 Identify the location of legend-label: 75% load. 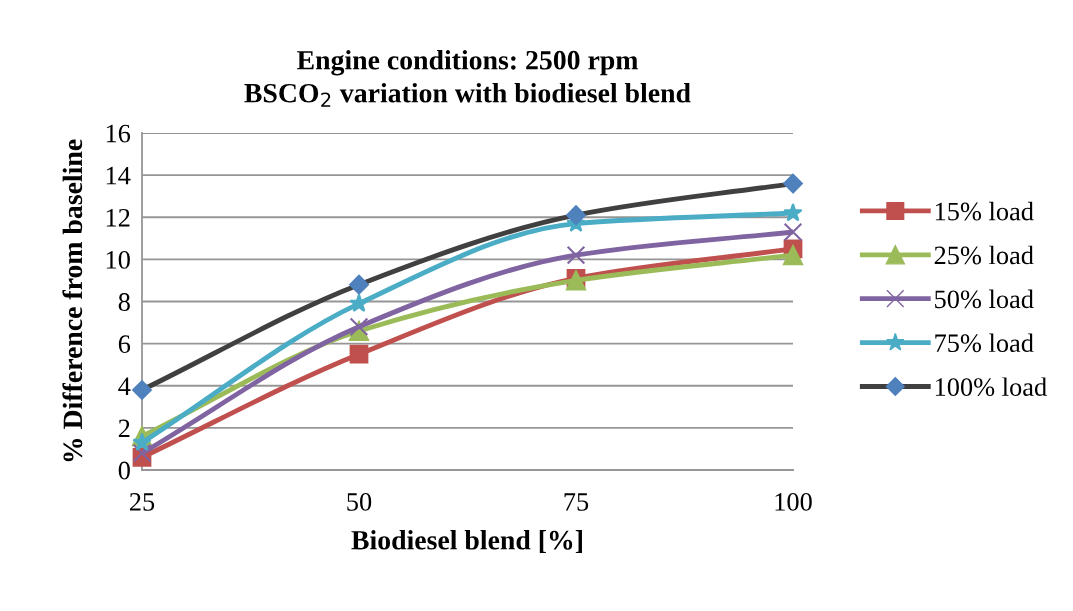
(984, 343).